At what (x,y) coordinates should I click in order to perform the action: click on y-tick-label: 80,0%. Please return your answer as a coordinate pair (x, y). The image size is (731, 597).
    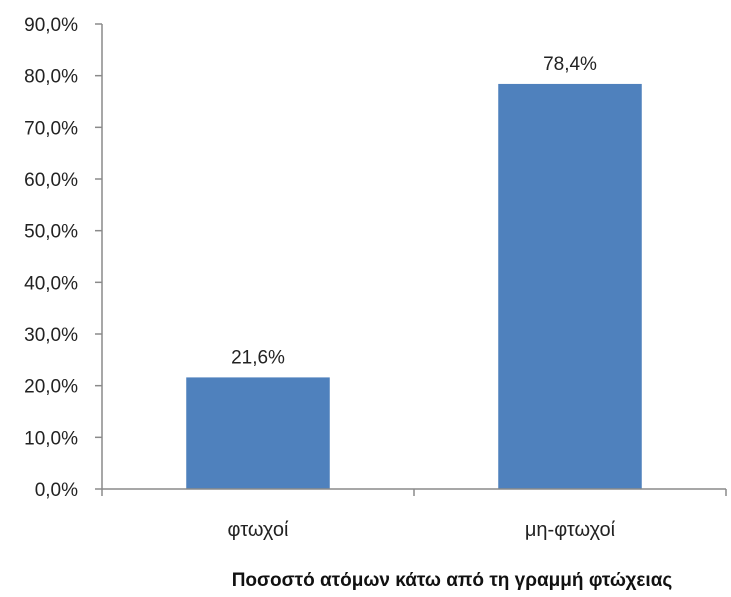
    Looking at the image, I should click on (51, 77).